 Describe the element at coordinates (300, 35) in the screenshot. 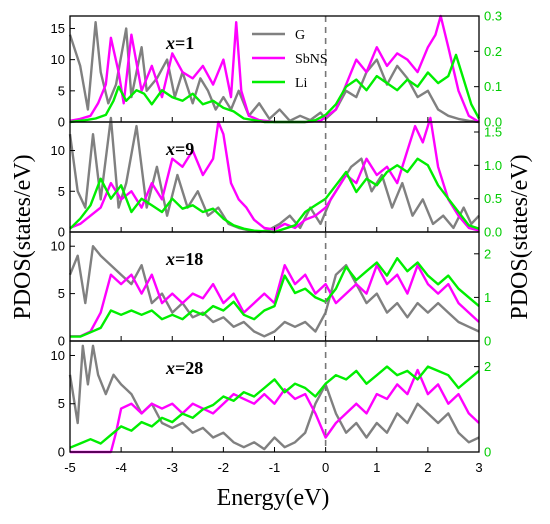

I see `legend-label-g: G` at that location.